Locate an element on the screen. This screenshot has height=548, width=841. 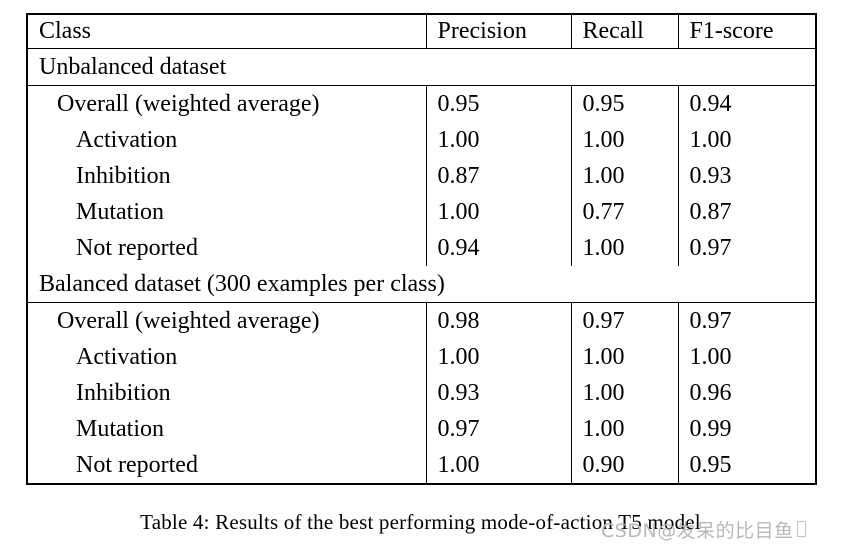
header-class: Class is located at coordinates (65, 31).